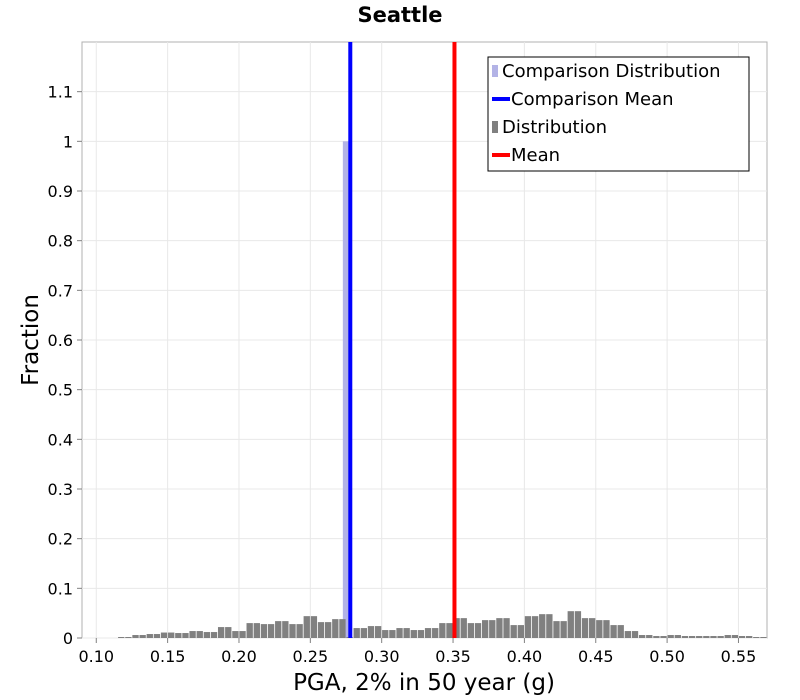  Describe the element at coordinates (96, 656) in the screenshot. I see `x-tick-label: 0.10` at that location.